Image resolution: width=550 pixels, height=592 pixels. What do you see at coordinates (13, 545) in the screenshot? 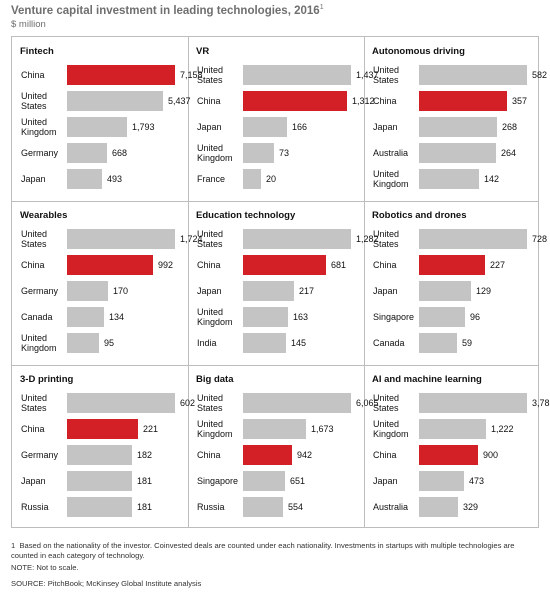
I see `footnote-marker: 1` at bounding box center [13, 545].